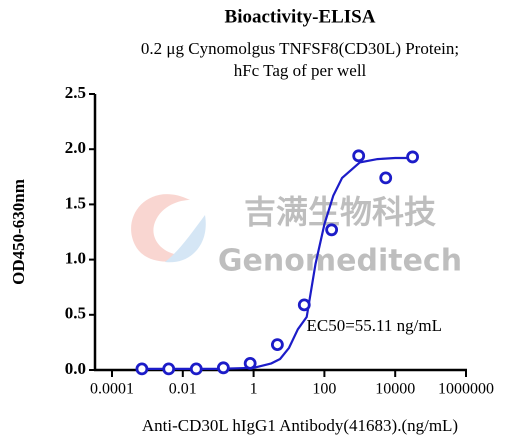 The width and height of the screenshot is (522, 446). Describe the element at coordinates (75, 147) in the screenshot. I see `y-tick-label: 2.0` at that location.